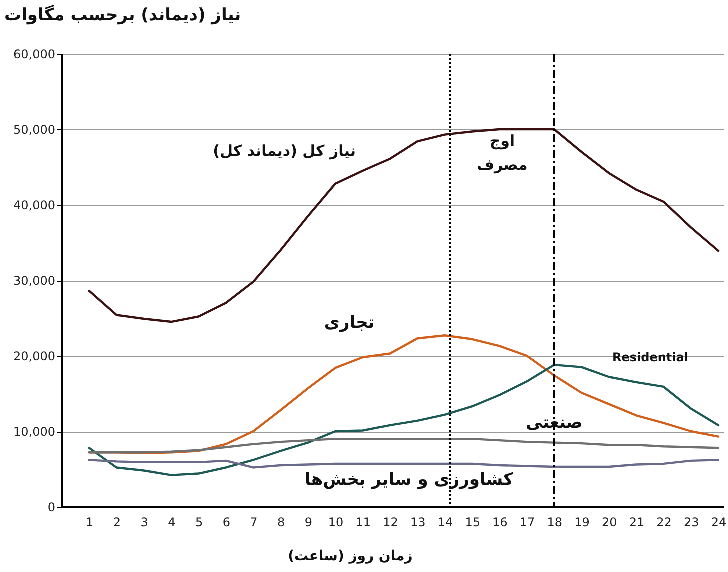  What do you see at coordinates (35, 55) in the screenshot?
I see `y-tick-label: 60,000` at bounding box center [35, 55].